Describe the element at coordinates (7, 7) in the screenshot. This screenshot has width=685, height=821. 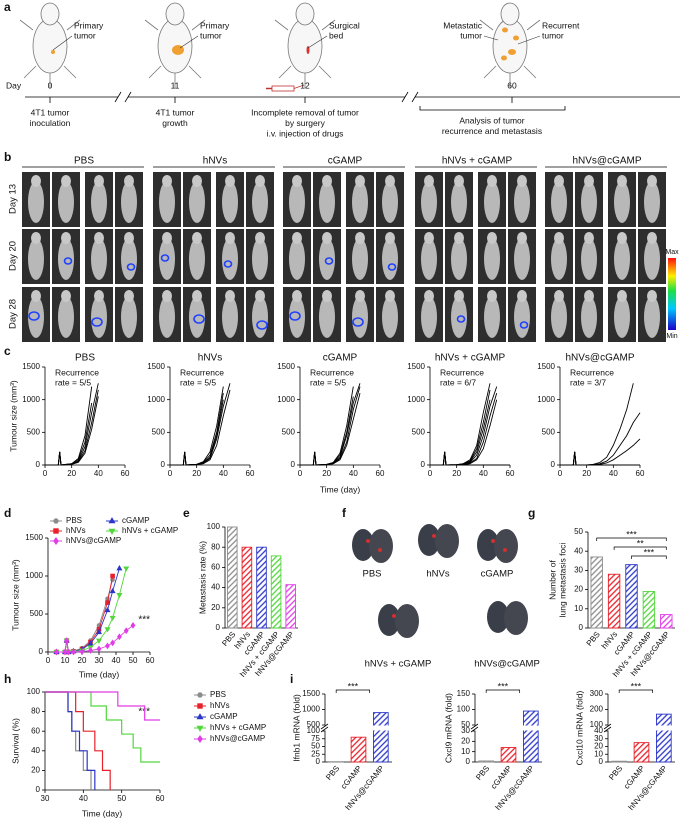
I see `panel-label: a` at that location.